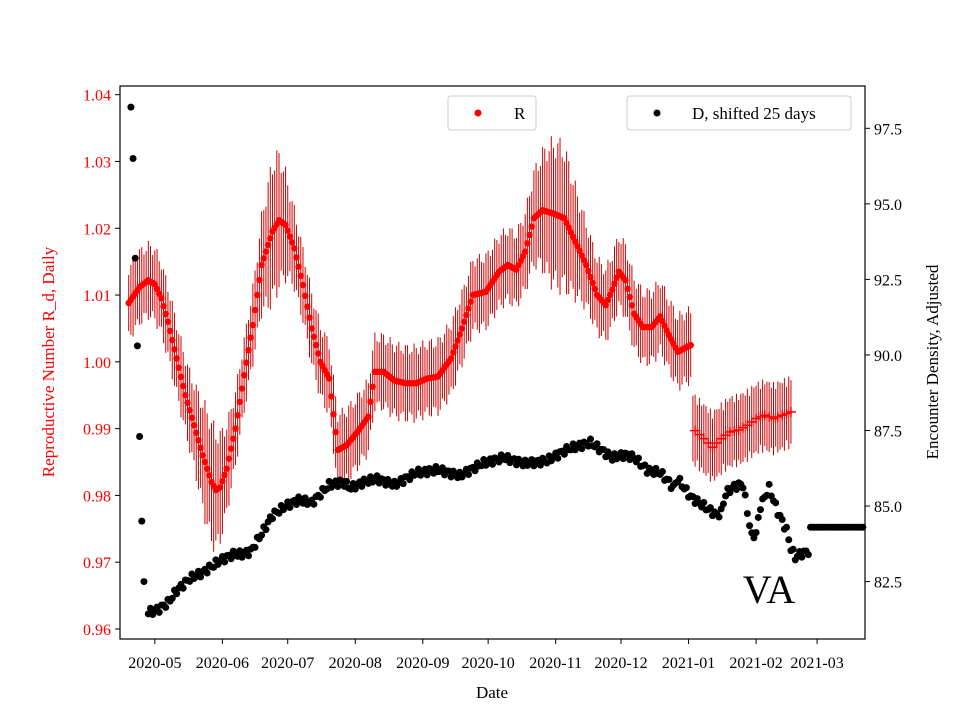 The image size is (960, 720). What do you see at coordinates (478, 113) in the screenshot?
I see `legend-r-marker` at bounding box center [478, 113].